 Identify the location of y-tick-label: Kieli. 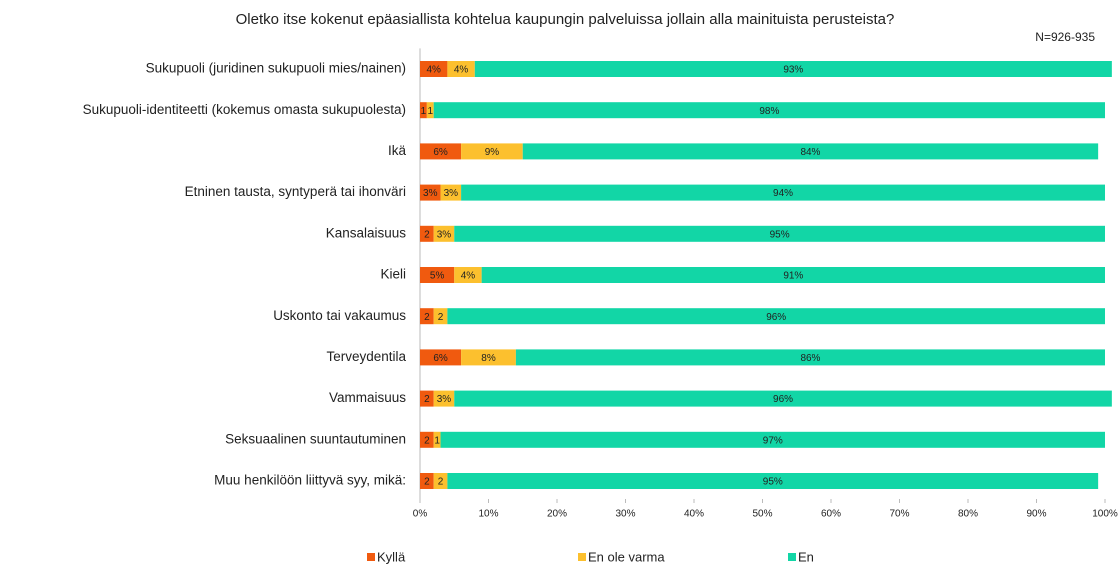
(393, 274).